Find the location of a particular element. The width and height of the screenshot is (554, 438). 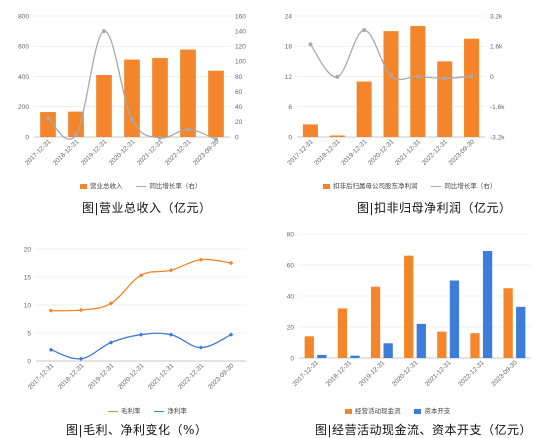

y-right-tick-label: -3.2k is located at coordinates (497, 137).